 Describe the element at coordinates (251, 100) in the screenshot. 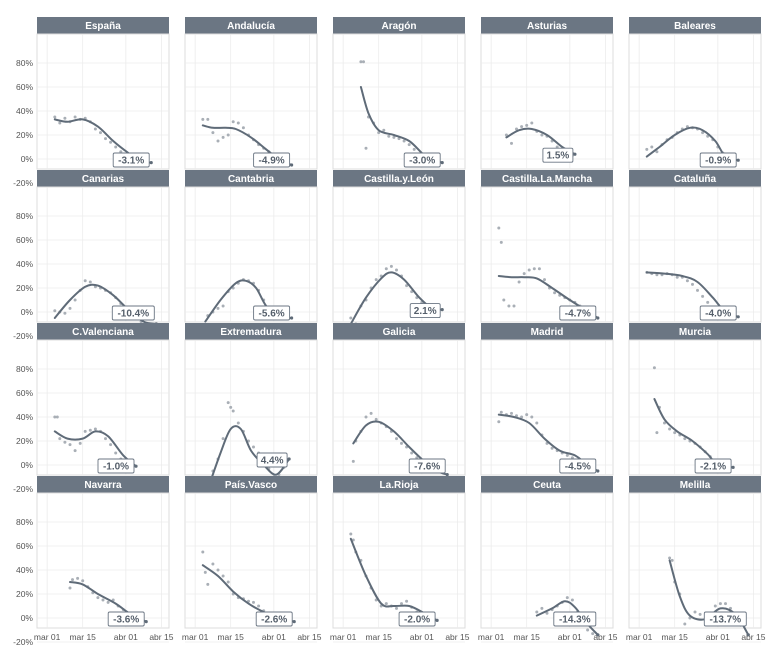

I see `panel-2: Andalucía -4.9%` at that location.